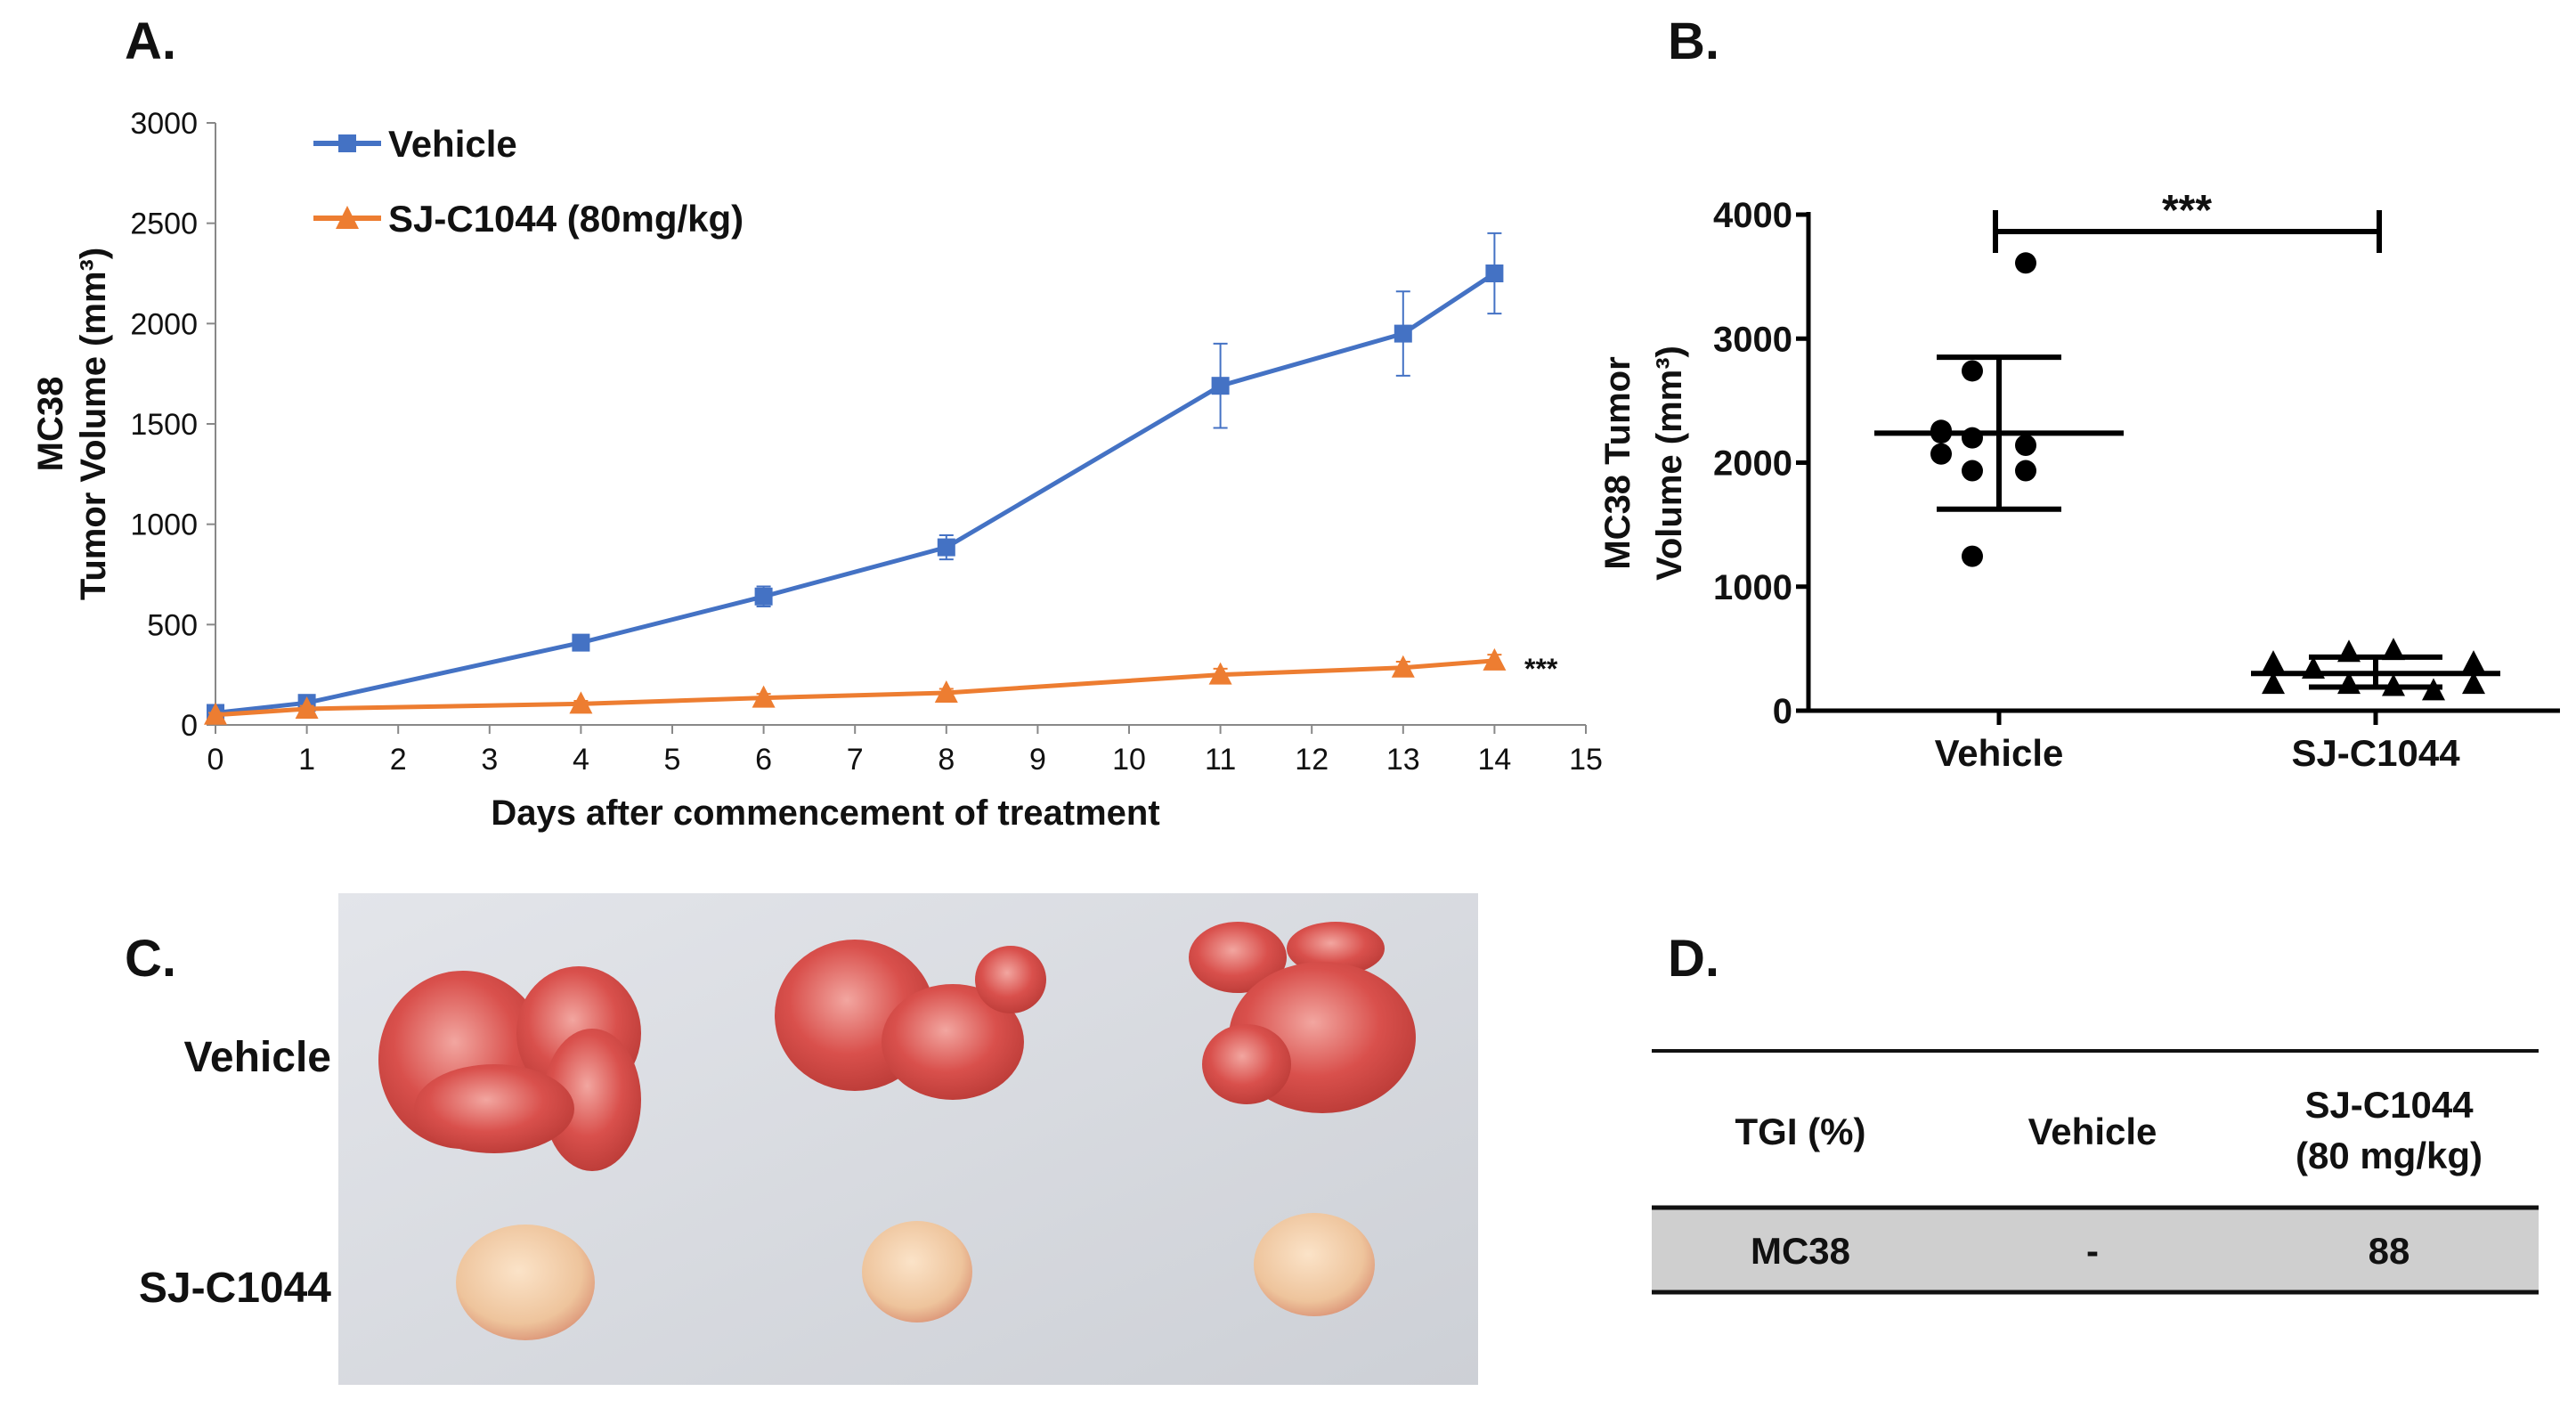 This screenshot has width=2576, height=1416. I want to click on table-cell: 88, so click(2389, 1251).